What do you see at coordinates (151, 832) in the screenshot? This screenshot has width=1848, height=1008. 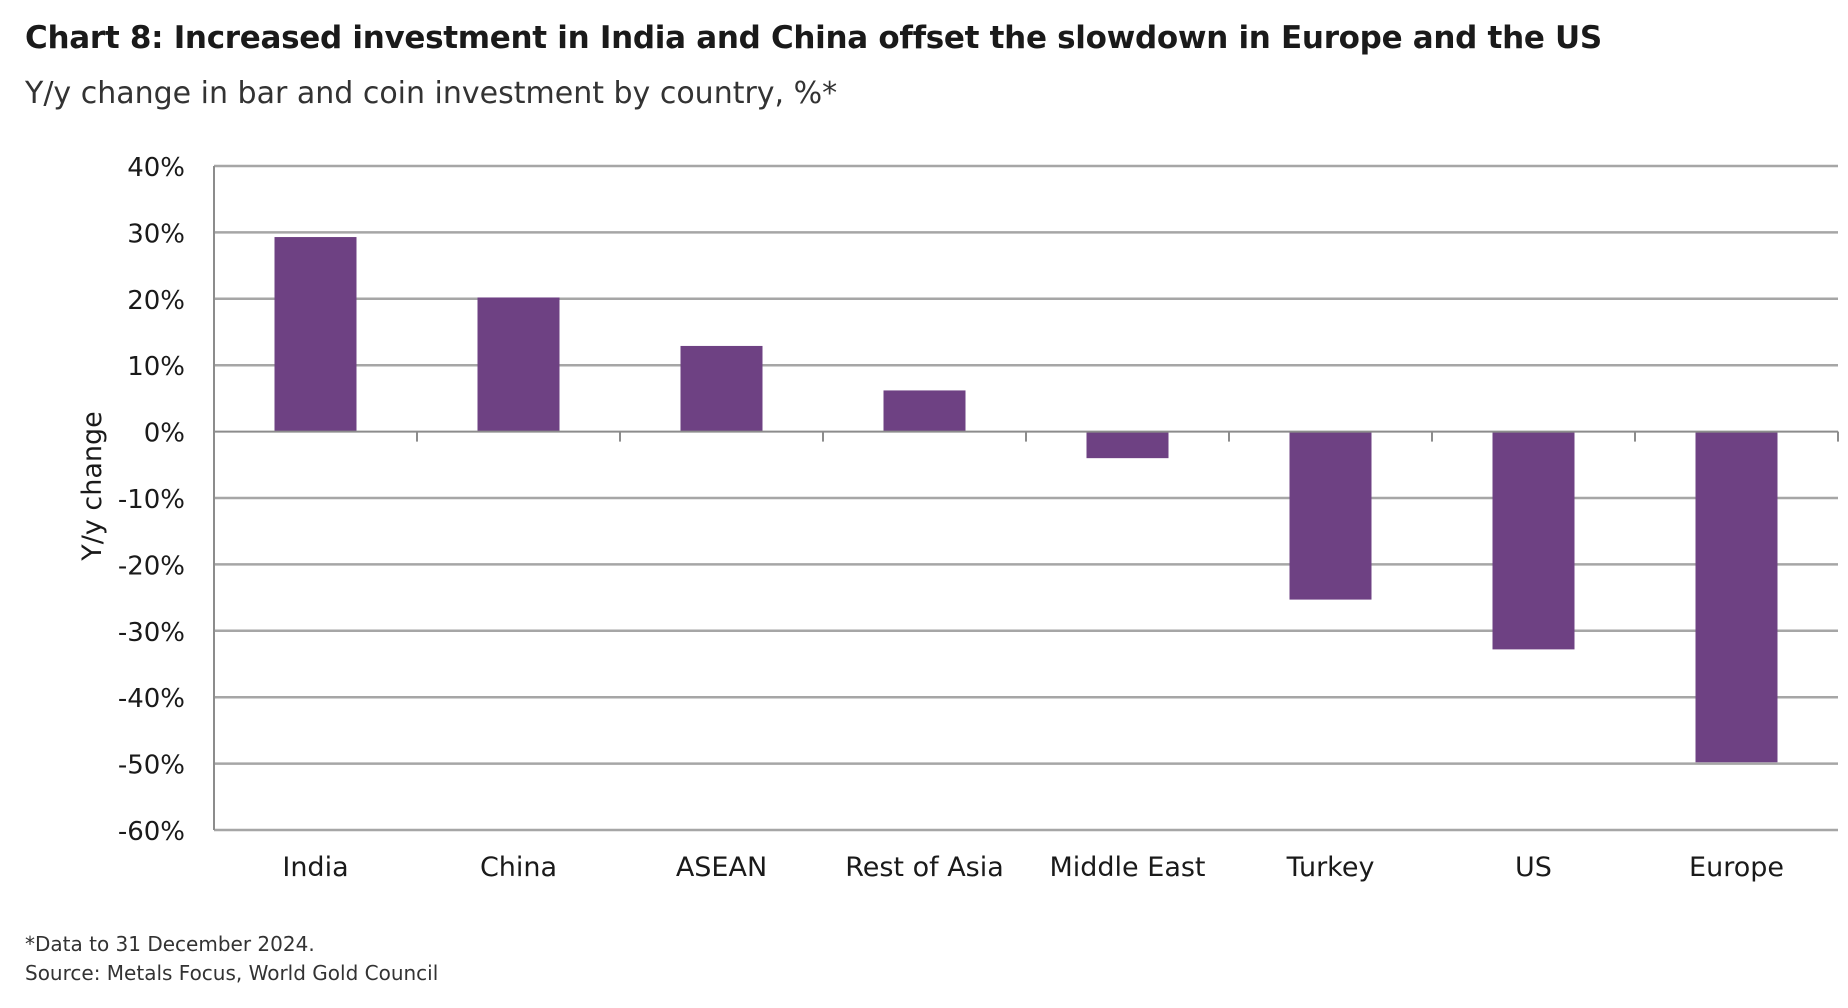 I see `y-tick-label: -60%` at bounding box center [151, 832].